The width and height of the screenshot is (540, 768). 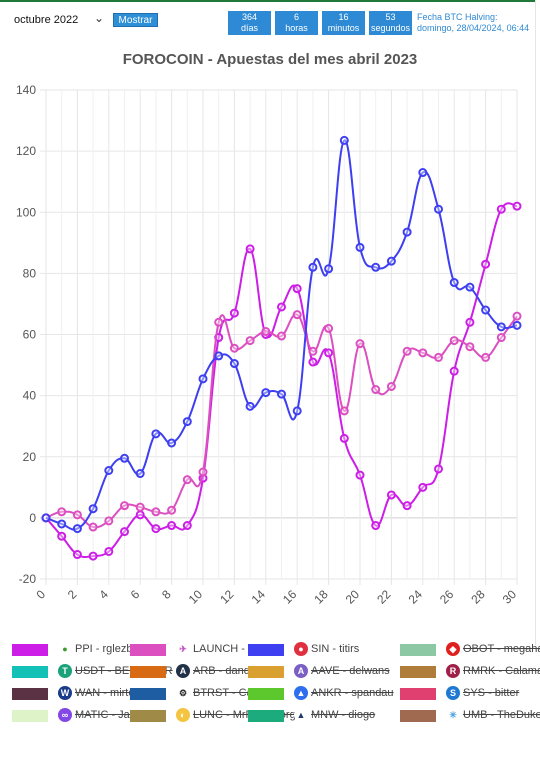 I want to click on scrollbar, so click(x=537, y=322).